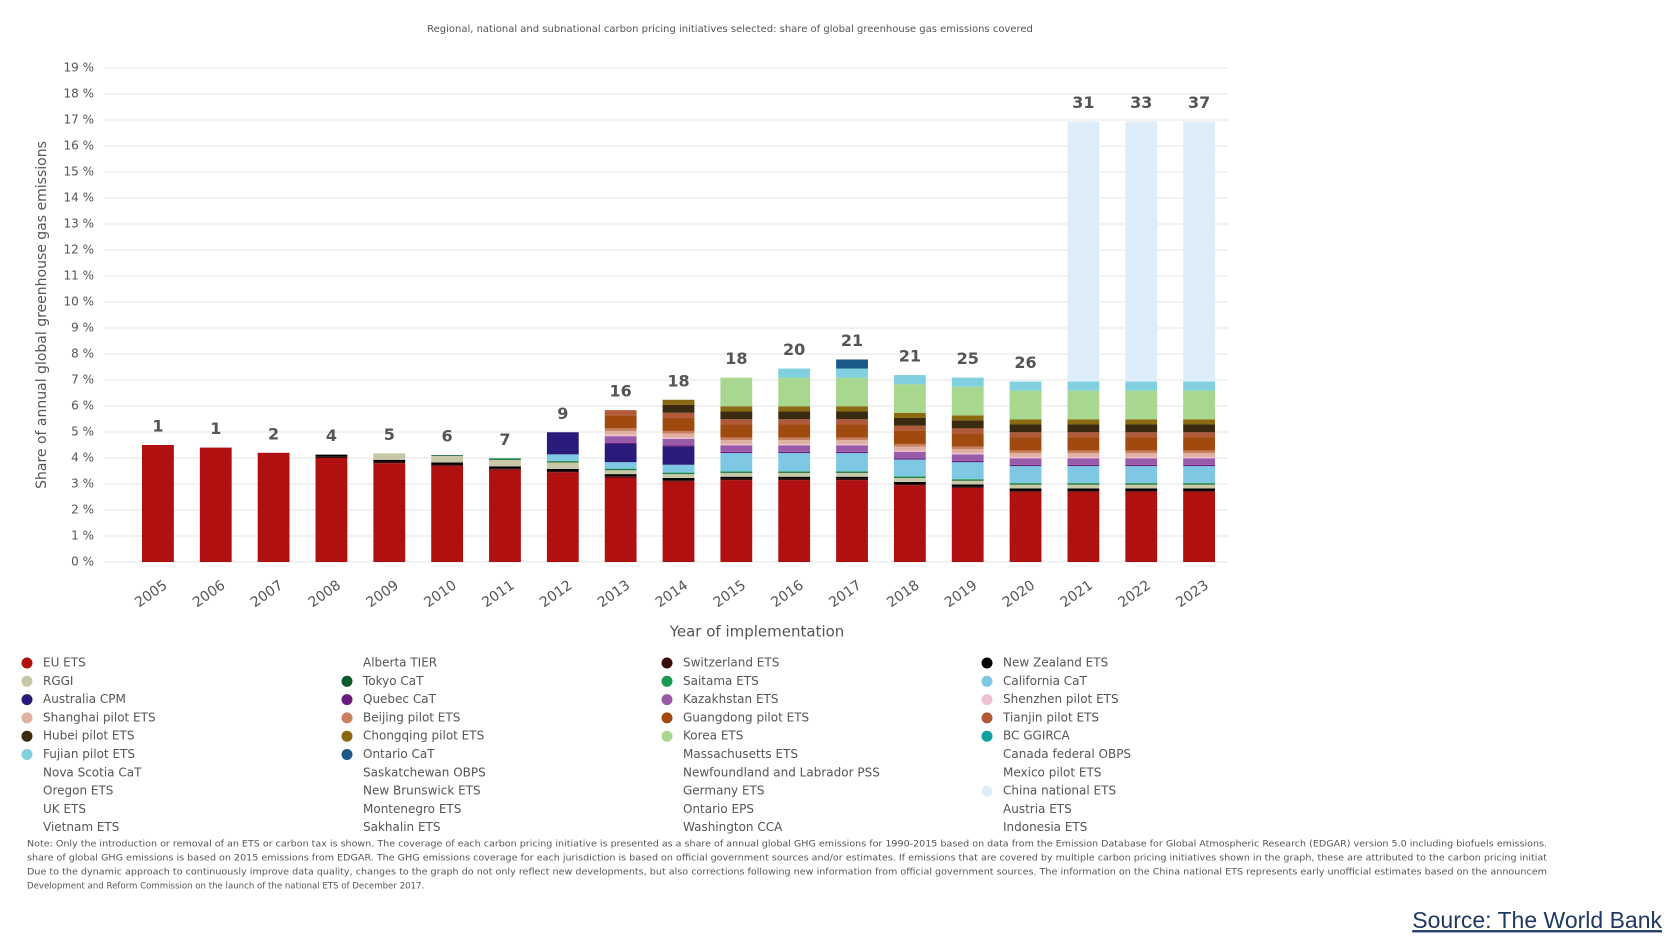  What do you see at coordinates (718, 809) in the screenshot?
I see `legend-label: Ontario EPS` at bounding box center [718, 809].